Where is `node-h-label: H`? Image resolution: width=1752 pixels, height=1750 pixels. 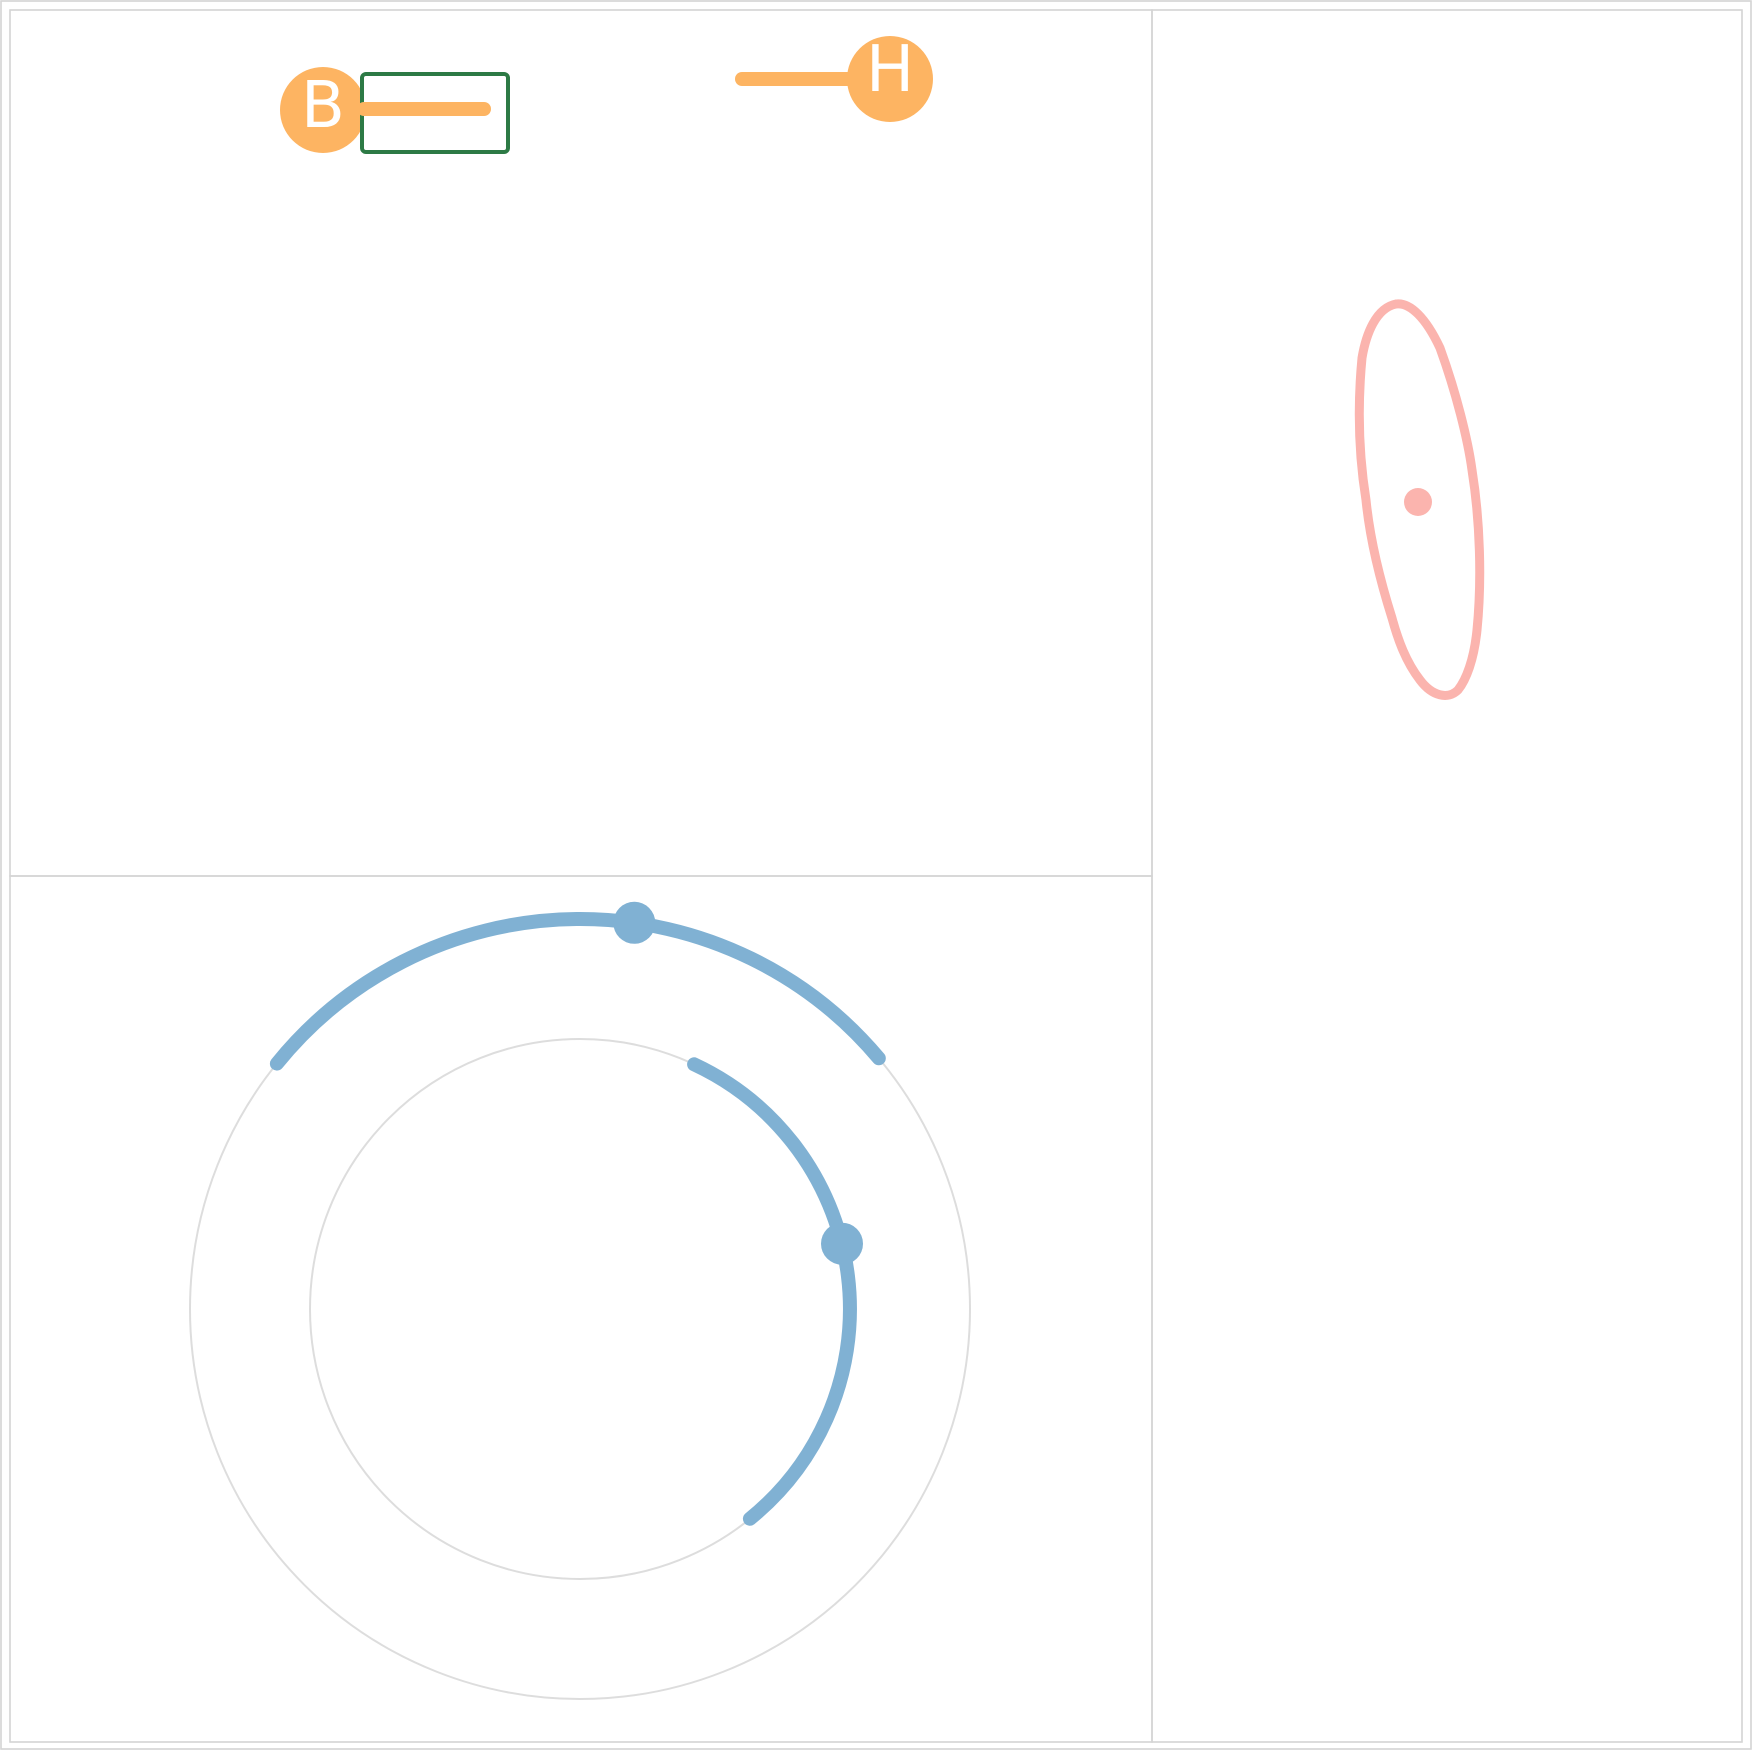 node-h-label: H is located at coordinates (890, 70).